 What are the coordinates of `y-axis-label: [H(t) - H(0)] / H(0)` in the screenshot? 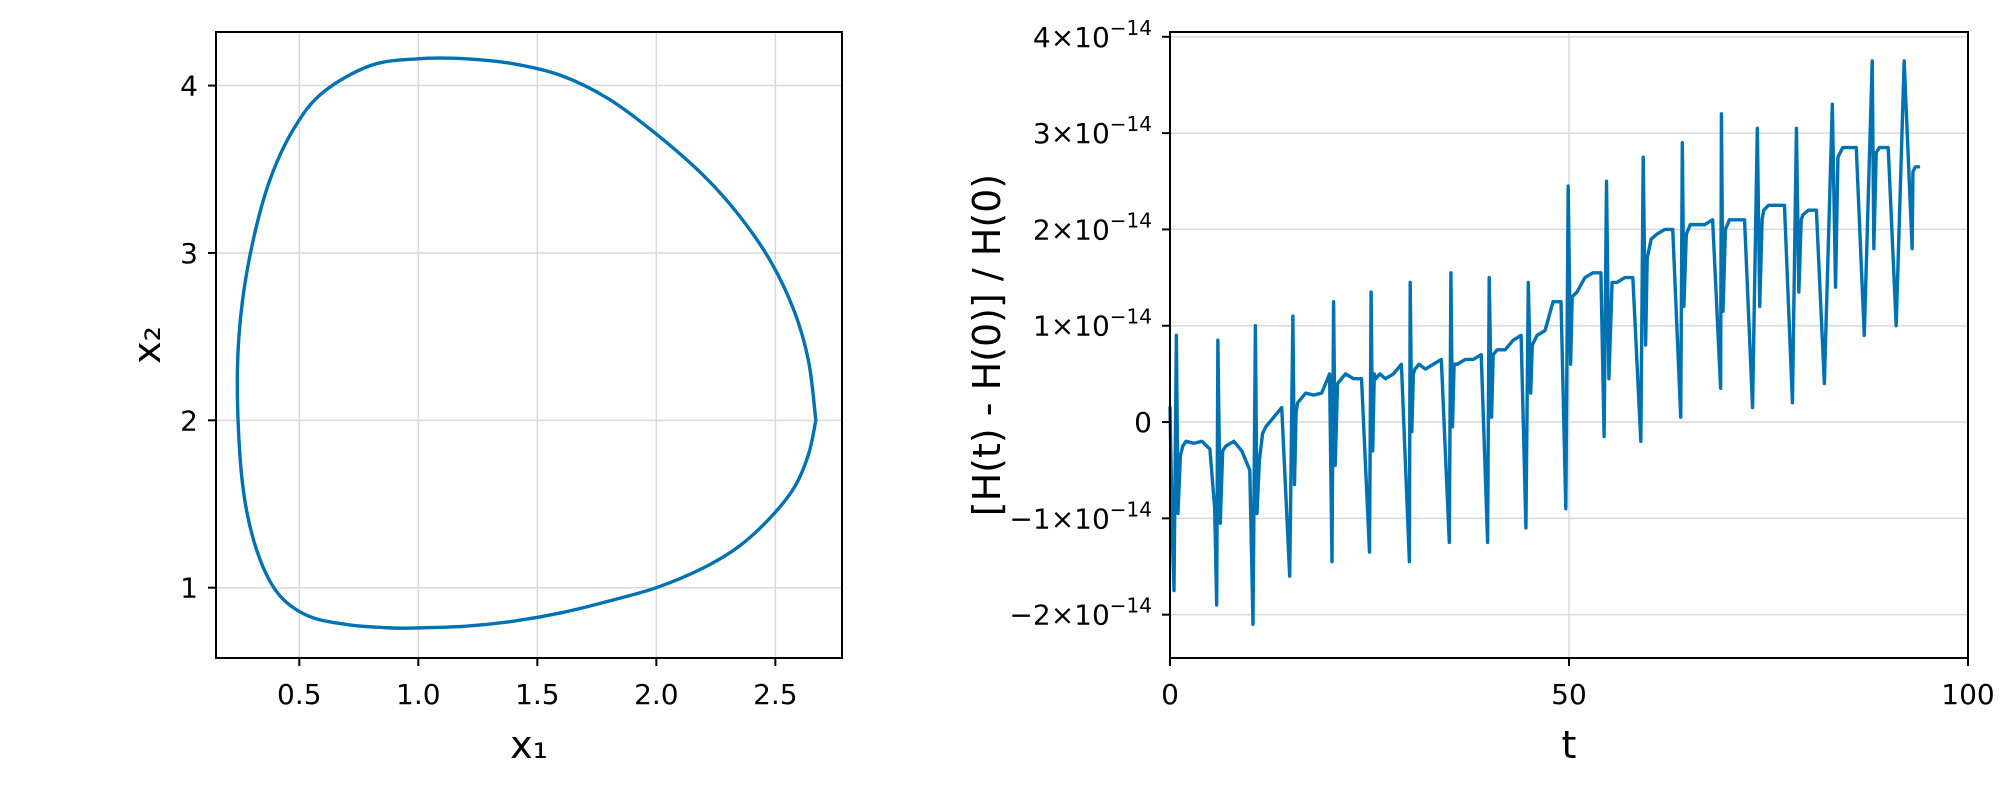 It's located at (987, 345).